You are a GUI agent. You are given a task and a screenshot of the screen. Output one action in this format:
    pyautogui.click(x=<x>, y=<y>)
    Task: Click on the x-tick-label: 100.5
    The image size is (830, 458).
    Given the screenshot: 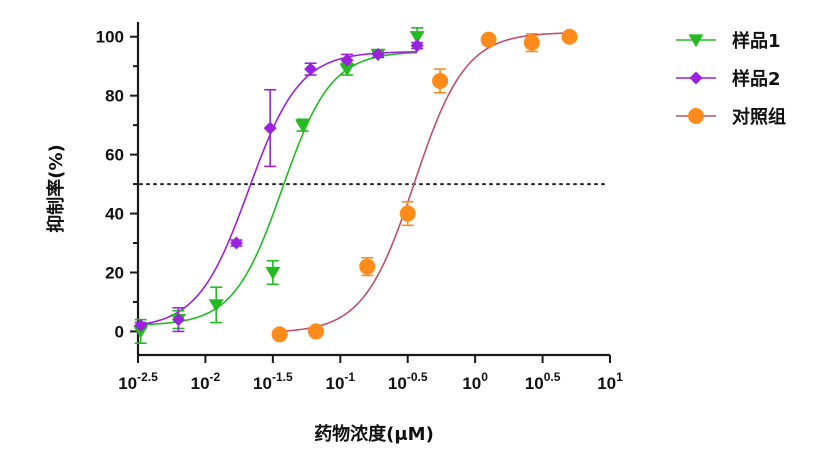 What is the action you would take?
    pyautogui.click(x=543, y=381)
    